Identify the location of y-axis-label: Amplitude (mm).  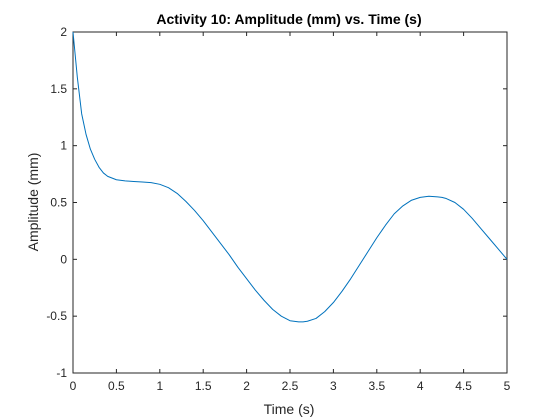
(33, 202).